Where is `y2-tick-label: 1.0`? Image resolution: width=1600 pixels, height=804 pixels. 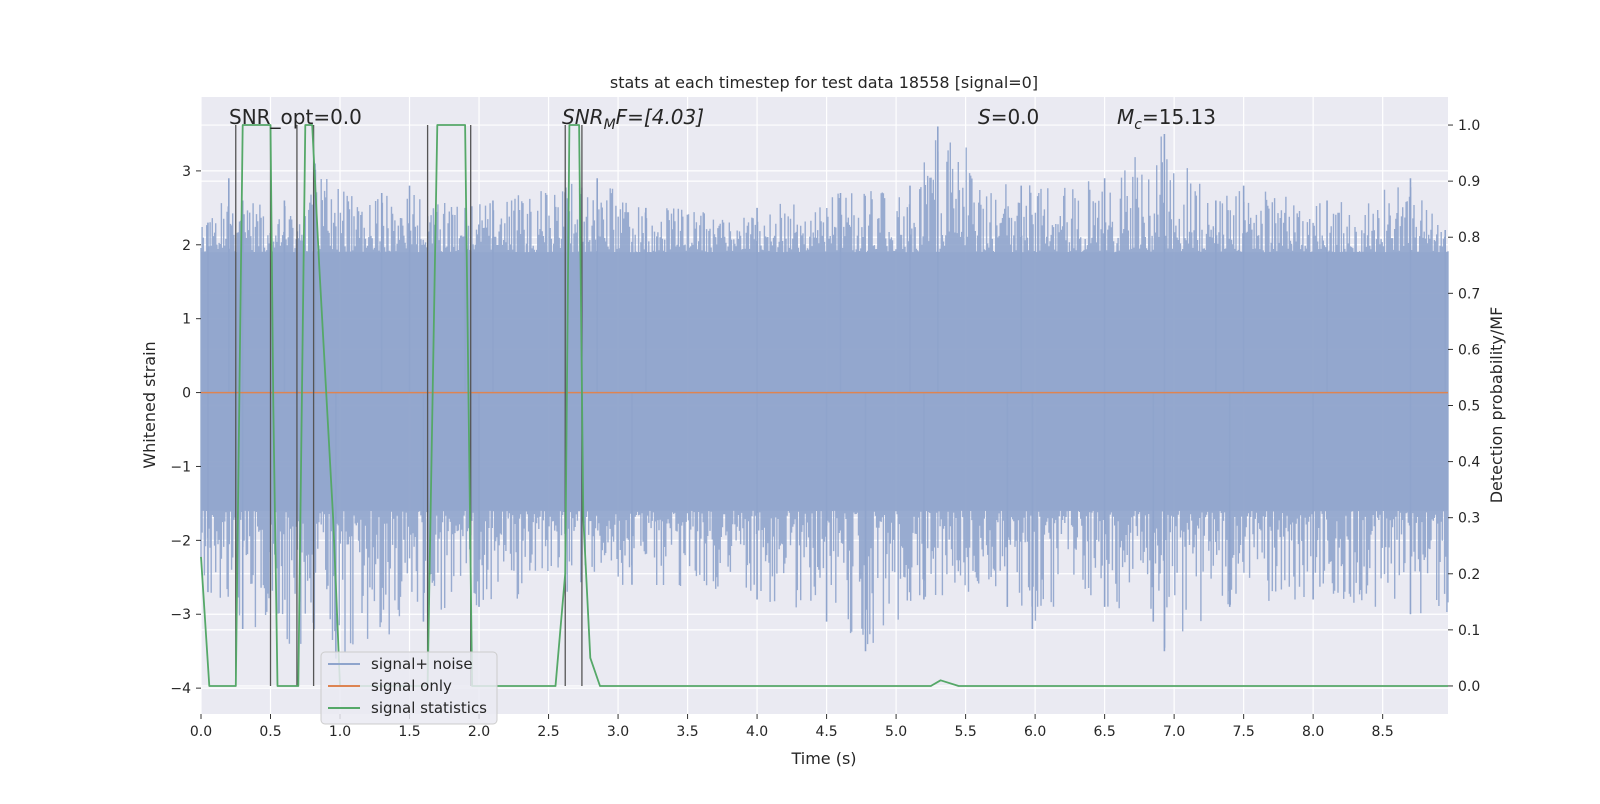
y2-tick-label: 1.0 is located at coordinates (1469, 126).